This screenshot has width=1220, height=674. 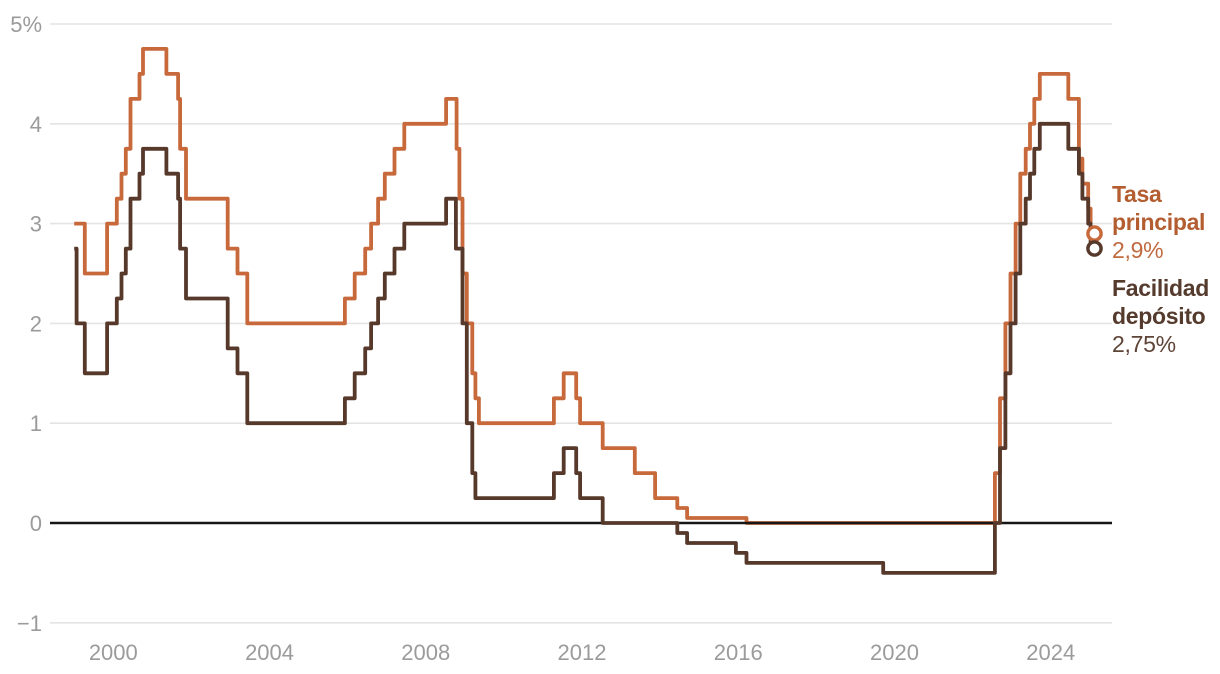 I want to click on x-tick-label: 2004, so click(x=269, y=652).